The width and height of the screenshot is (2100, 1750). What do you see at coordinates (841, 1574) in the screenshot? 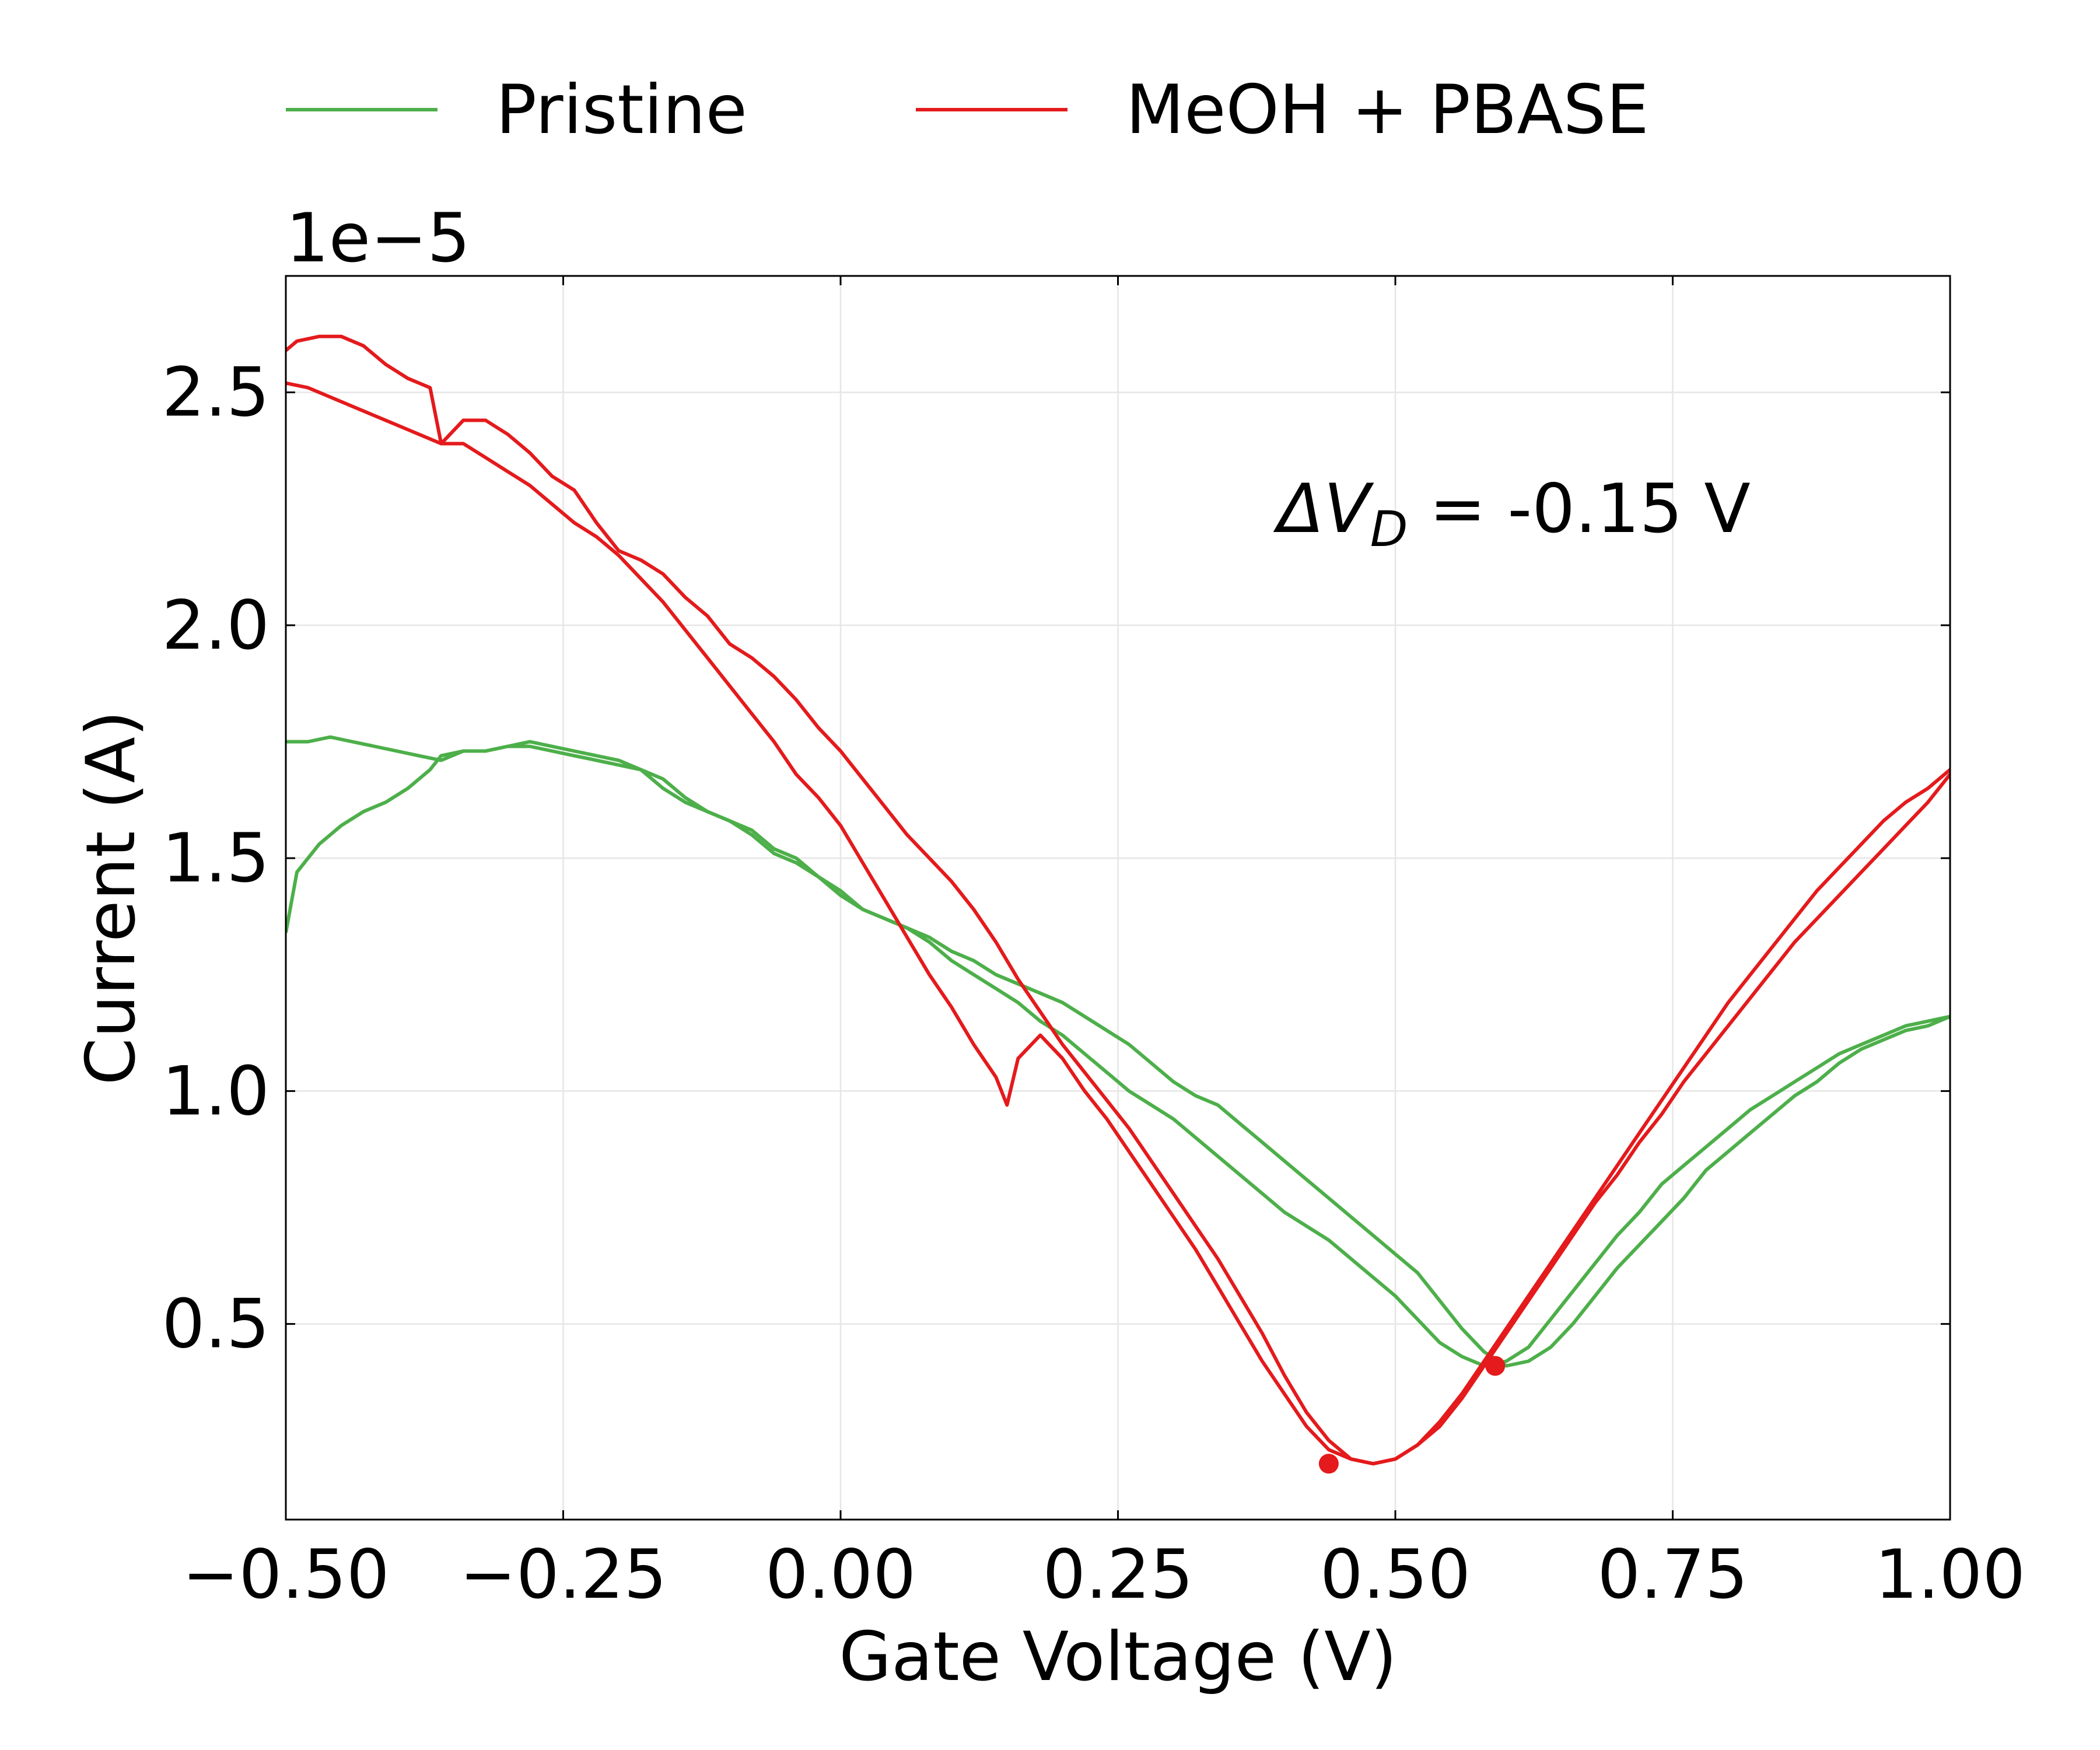
I see `x-tick-label-2: 0.00` at bounding box center [841, 1574].